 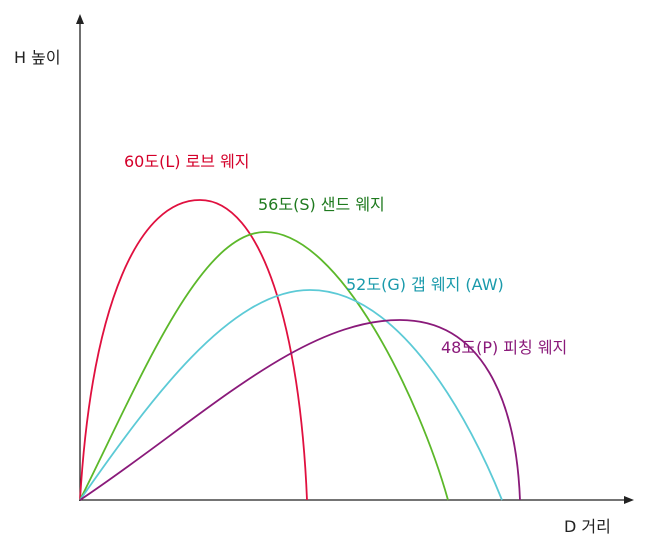 What do you see at coordinates (425, 284) in the screenshot?
I see `label-52-gap-wedge: 52도(G) 갭 웨지 (AW)` at bounding box center [425, 284].